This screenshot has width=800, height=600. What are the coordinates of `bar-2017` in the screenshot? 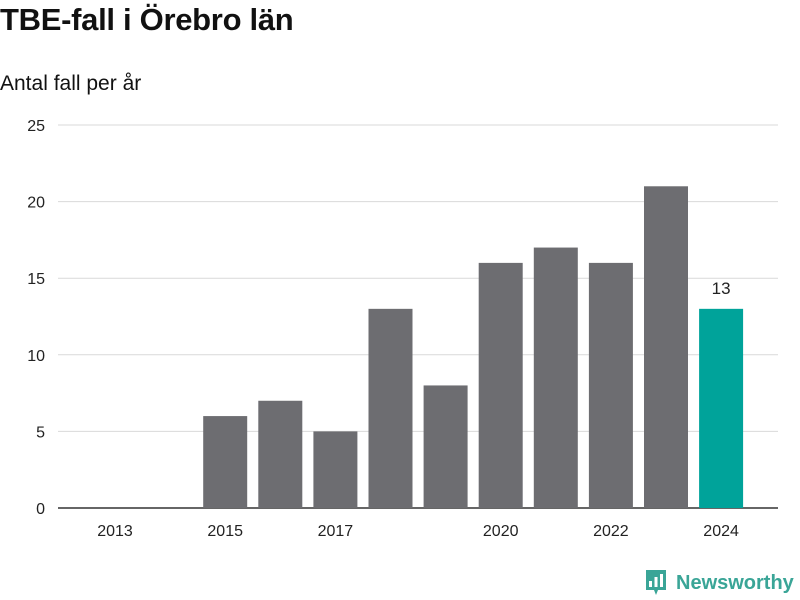 It's located at (335, 469).